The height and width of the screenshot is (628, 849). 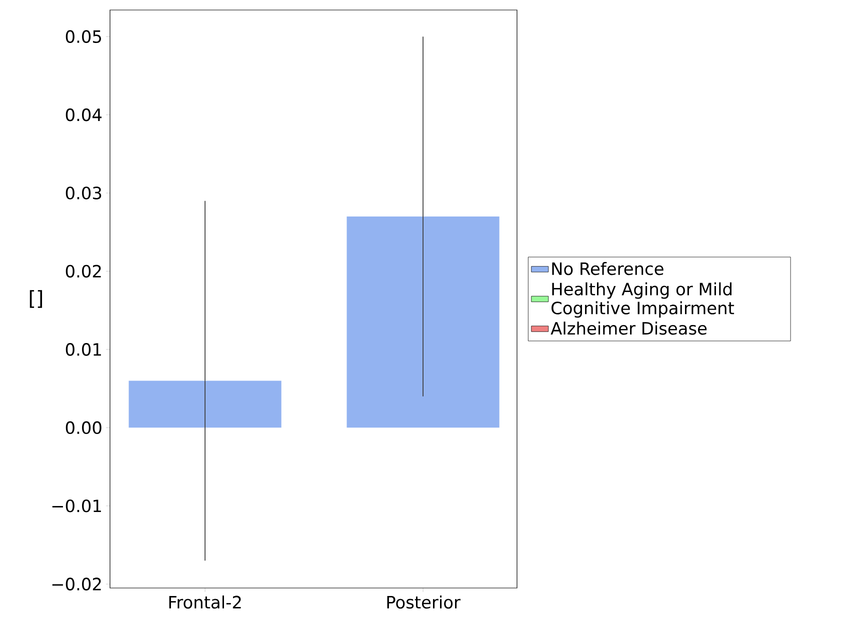 What do you see at coordinates (83, 36) in the screenshot?
I see `y-tick-label: 0.05` at bounding box center [83, 36].